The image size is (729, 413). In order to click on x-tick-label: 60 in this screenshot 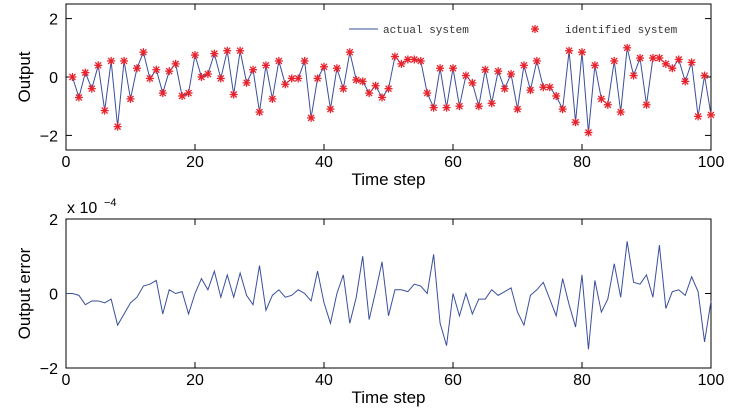, I will do `click(453, 162)`.